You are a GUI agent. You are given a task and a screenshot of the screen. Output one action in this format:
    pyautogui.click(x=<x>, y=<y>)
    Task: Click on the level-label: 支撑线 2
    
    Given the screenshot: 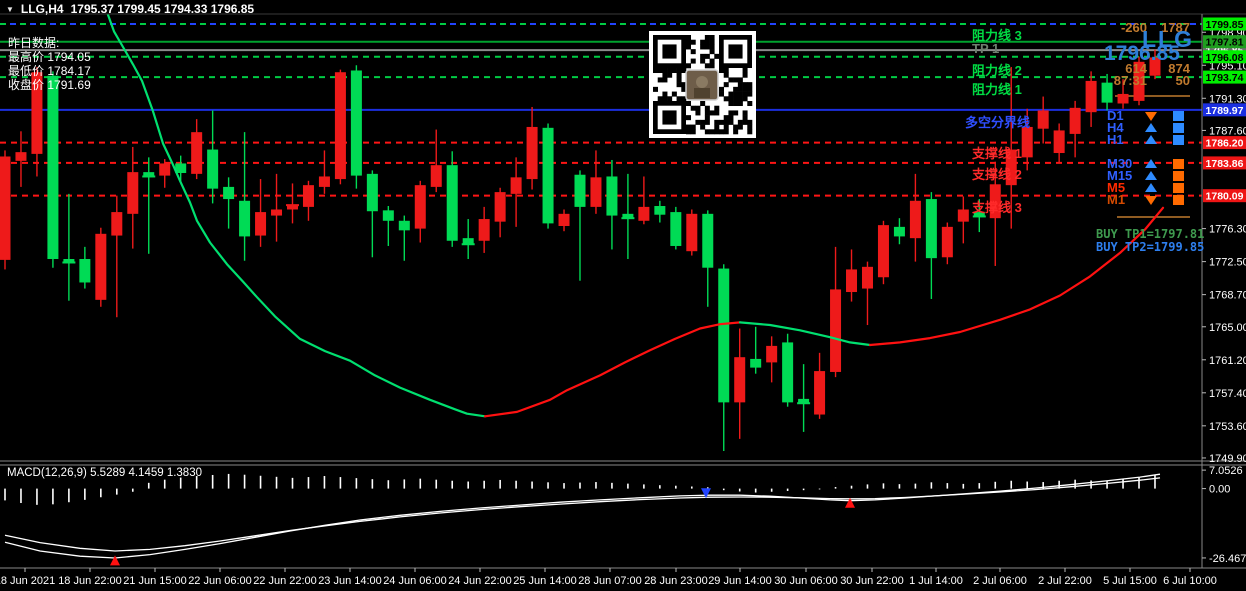 What is the action you would take?
    pyautogui.click(x=997, y=174)
    